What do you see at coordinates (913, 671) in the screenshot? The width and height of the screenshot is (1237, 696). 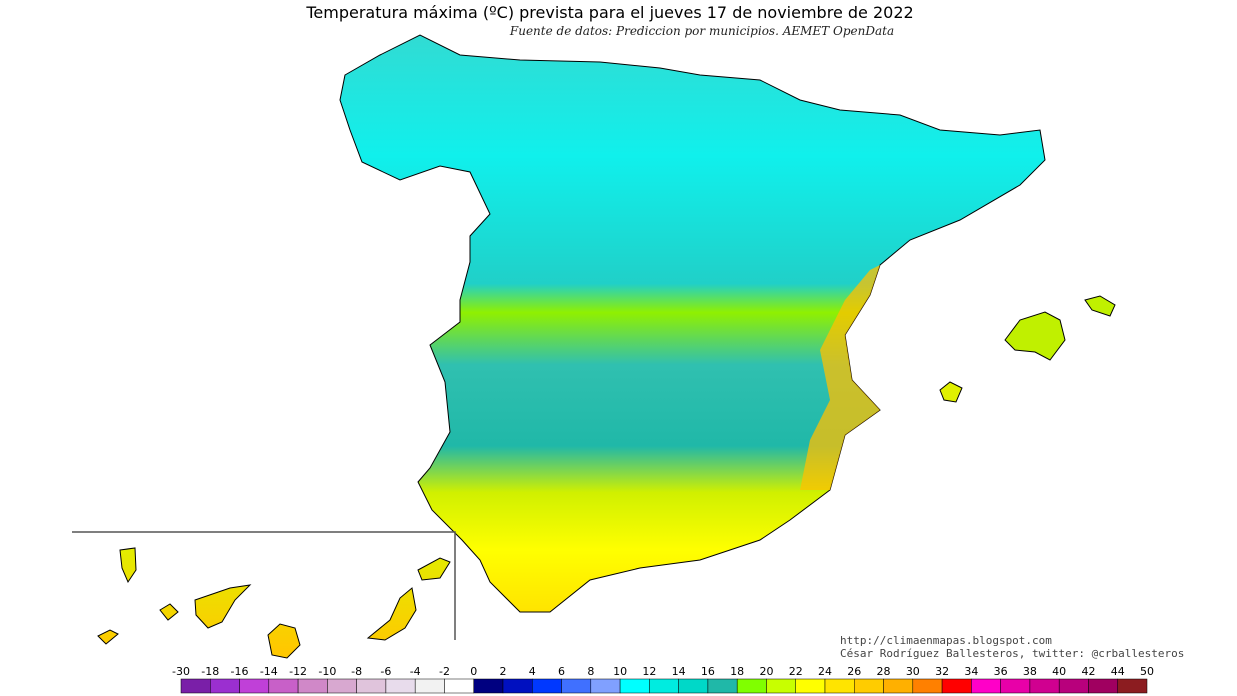 I see `colorbar-tick-label: 30` at bounding box center [913, 671].